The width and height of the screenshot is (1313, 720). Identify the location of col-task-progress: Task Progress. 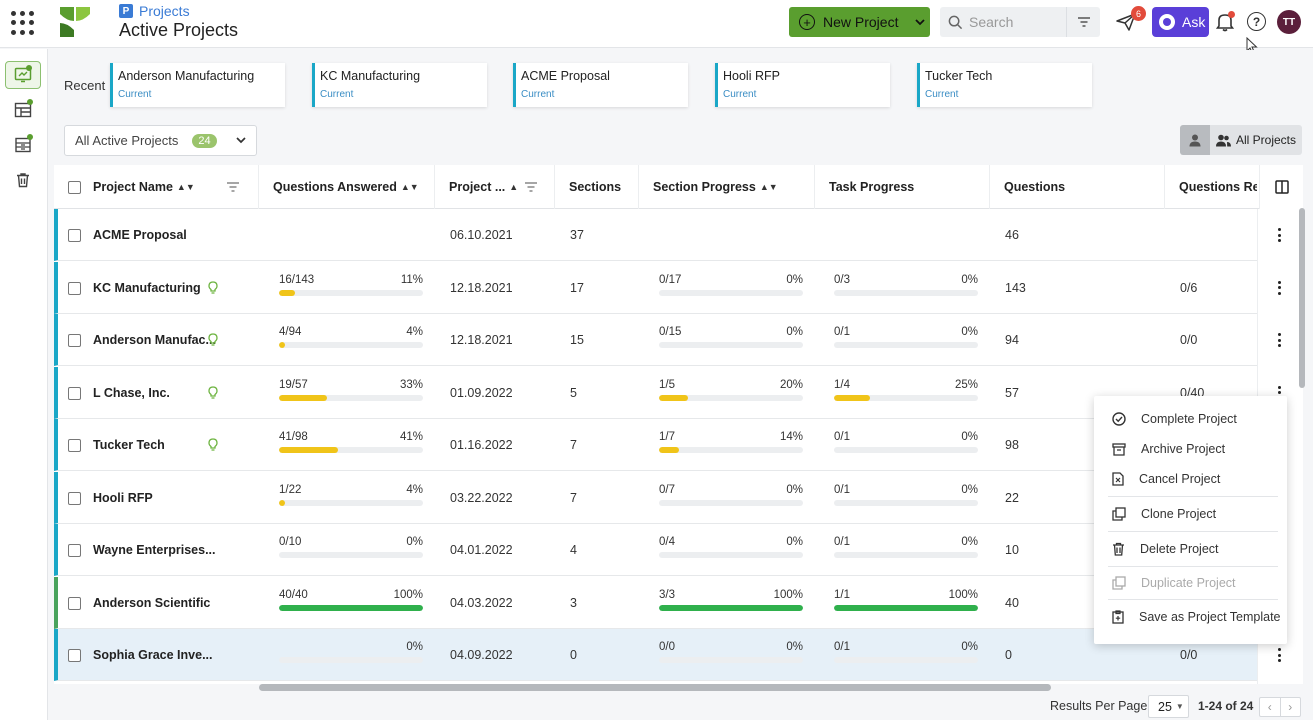
(902, 187).